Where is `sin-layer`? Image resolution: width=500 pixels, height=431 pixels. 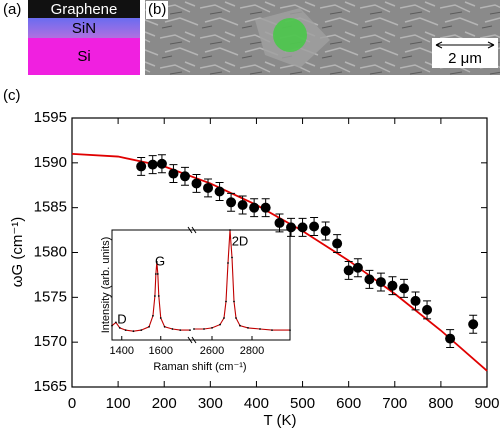 sin-layer is located at coordinates (84, 28).